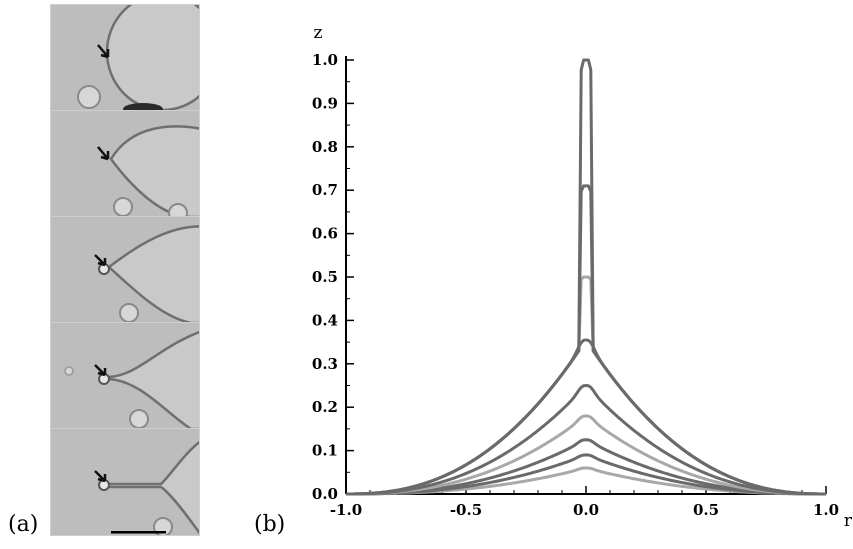 The width and height of the screenshot is (853, 549). What do you see at coordinates (466, 510) in the screenshot?
I see `x-tick-label: -0.5` at bounding box center [466, 510].